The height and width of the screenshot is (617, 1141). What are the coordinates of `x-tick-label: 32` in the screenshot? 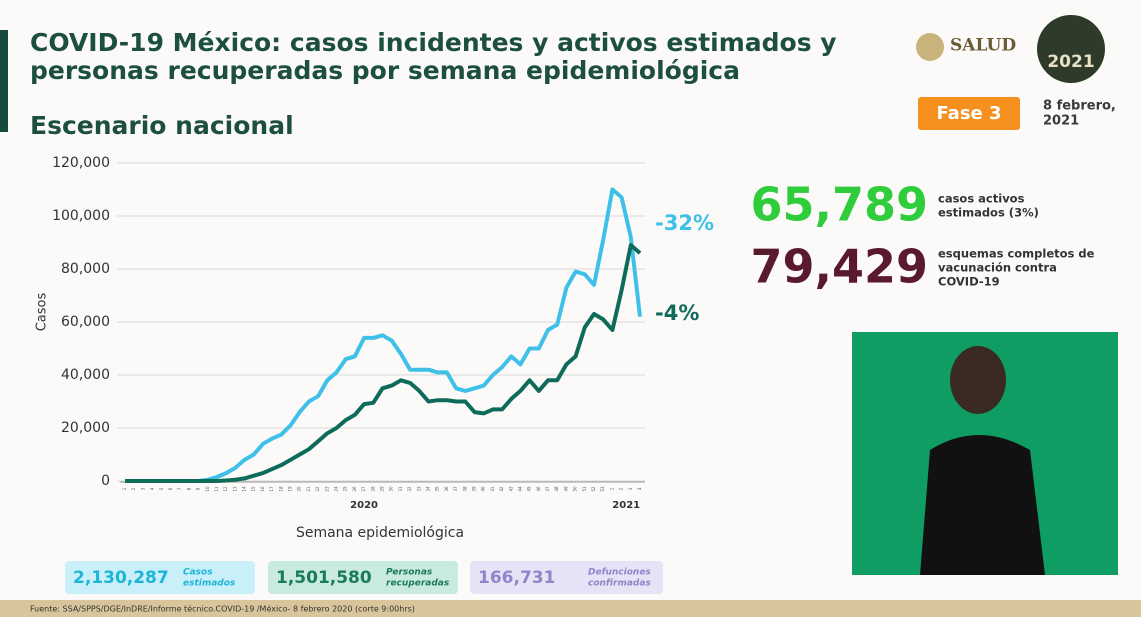 It's located at (409, 489).